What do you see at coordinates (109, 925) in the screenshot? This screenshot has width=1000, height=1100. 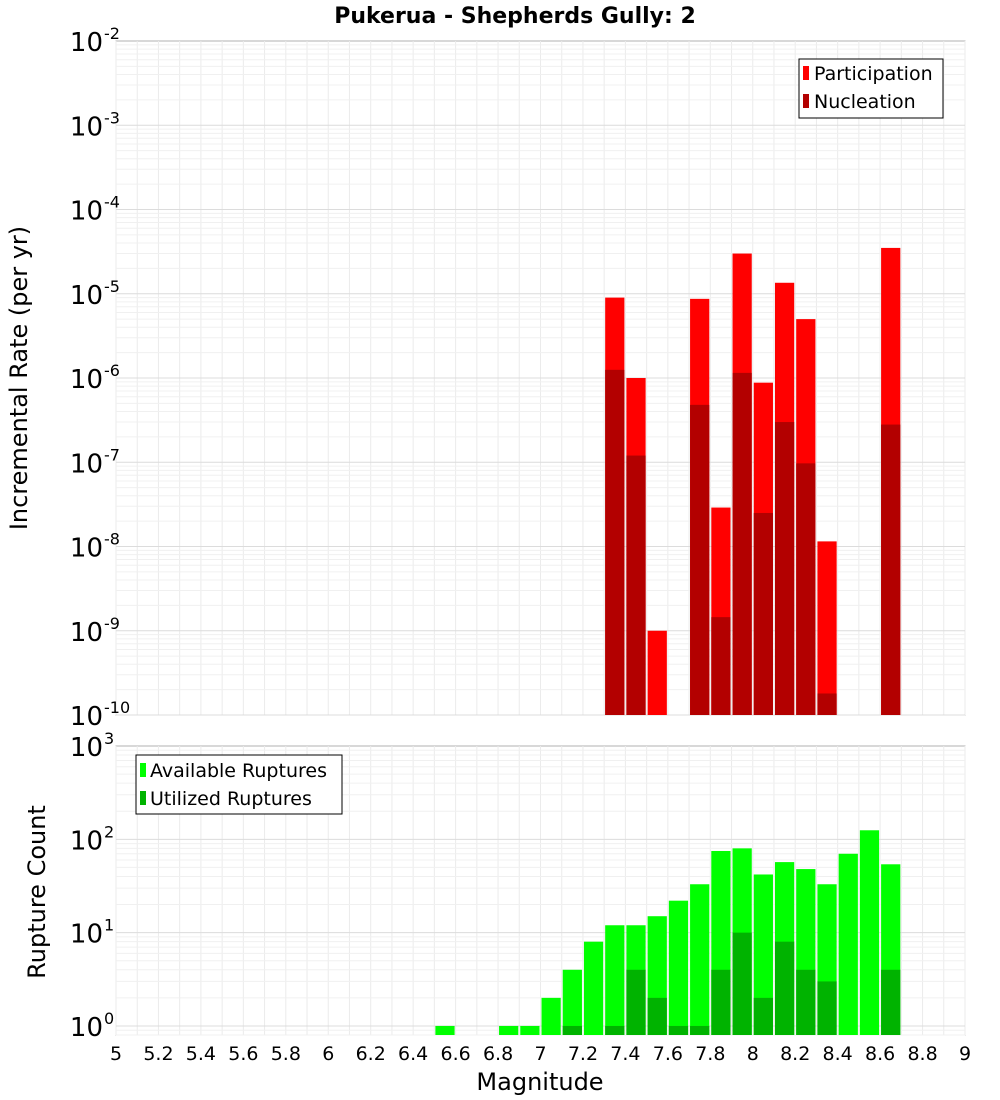 I see `bottom-y-tick-exponent: 1` at bounding box center [109, 925].